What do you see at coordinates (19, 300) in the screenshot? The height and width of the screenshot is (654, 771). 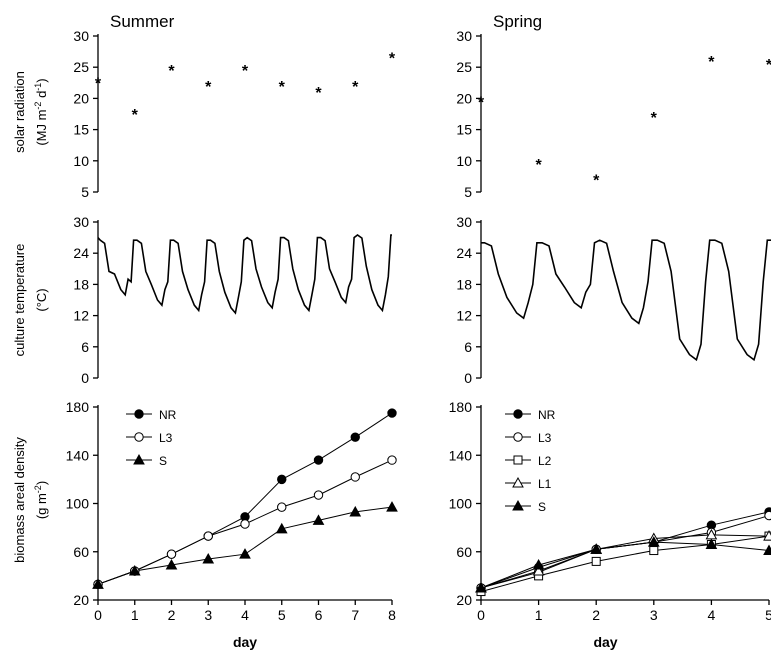 I see `svg-text: culture temperature` at bounding box center [19, 300].